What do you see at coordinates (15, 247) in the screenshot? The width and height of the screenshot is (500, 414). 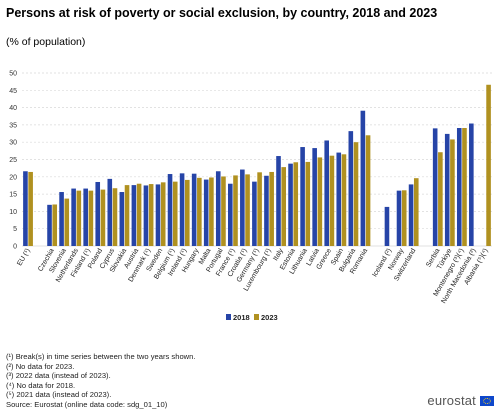 I see `y-tick-label: 0` at bounding box center [15, 247].